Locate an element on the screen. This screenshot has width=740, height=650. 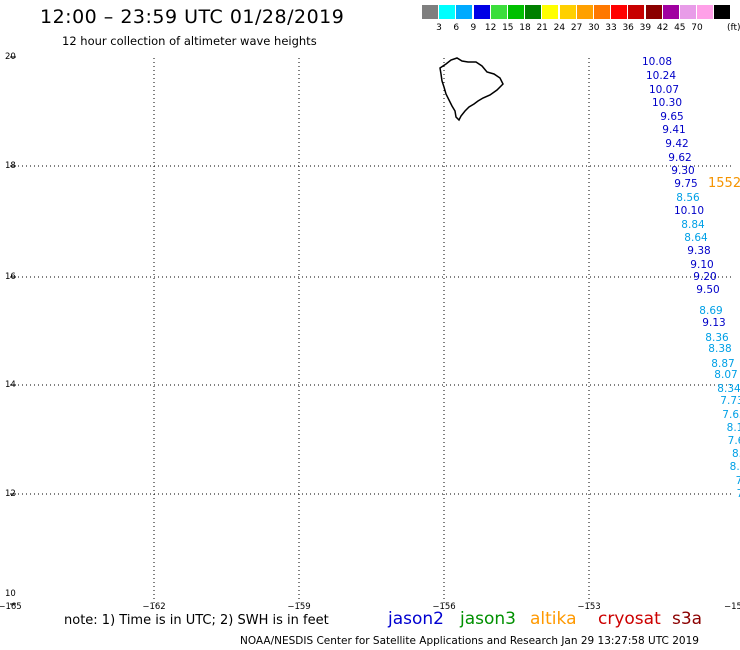
swh-value-label: 8.38 is located at coordinates (720, 349).